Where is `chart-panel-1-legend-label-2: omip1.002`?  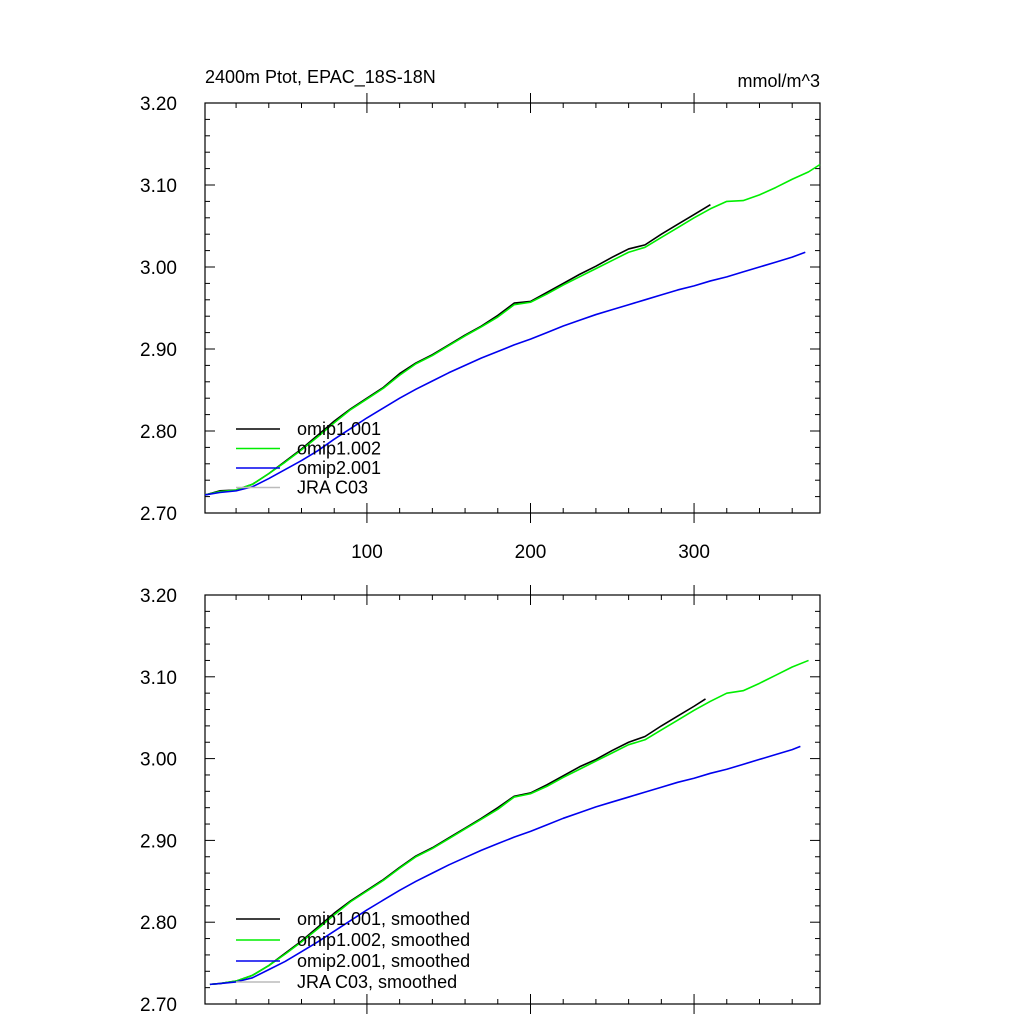 chart-panel-1-legend-label-2: omip1.002 is located at coordinates (339, 449).